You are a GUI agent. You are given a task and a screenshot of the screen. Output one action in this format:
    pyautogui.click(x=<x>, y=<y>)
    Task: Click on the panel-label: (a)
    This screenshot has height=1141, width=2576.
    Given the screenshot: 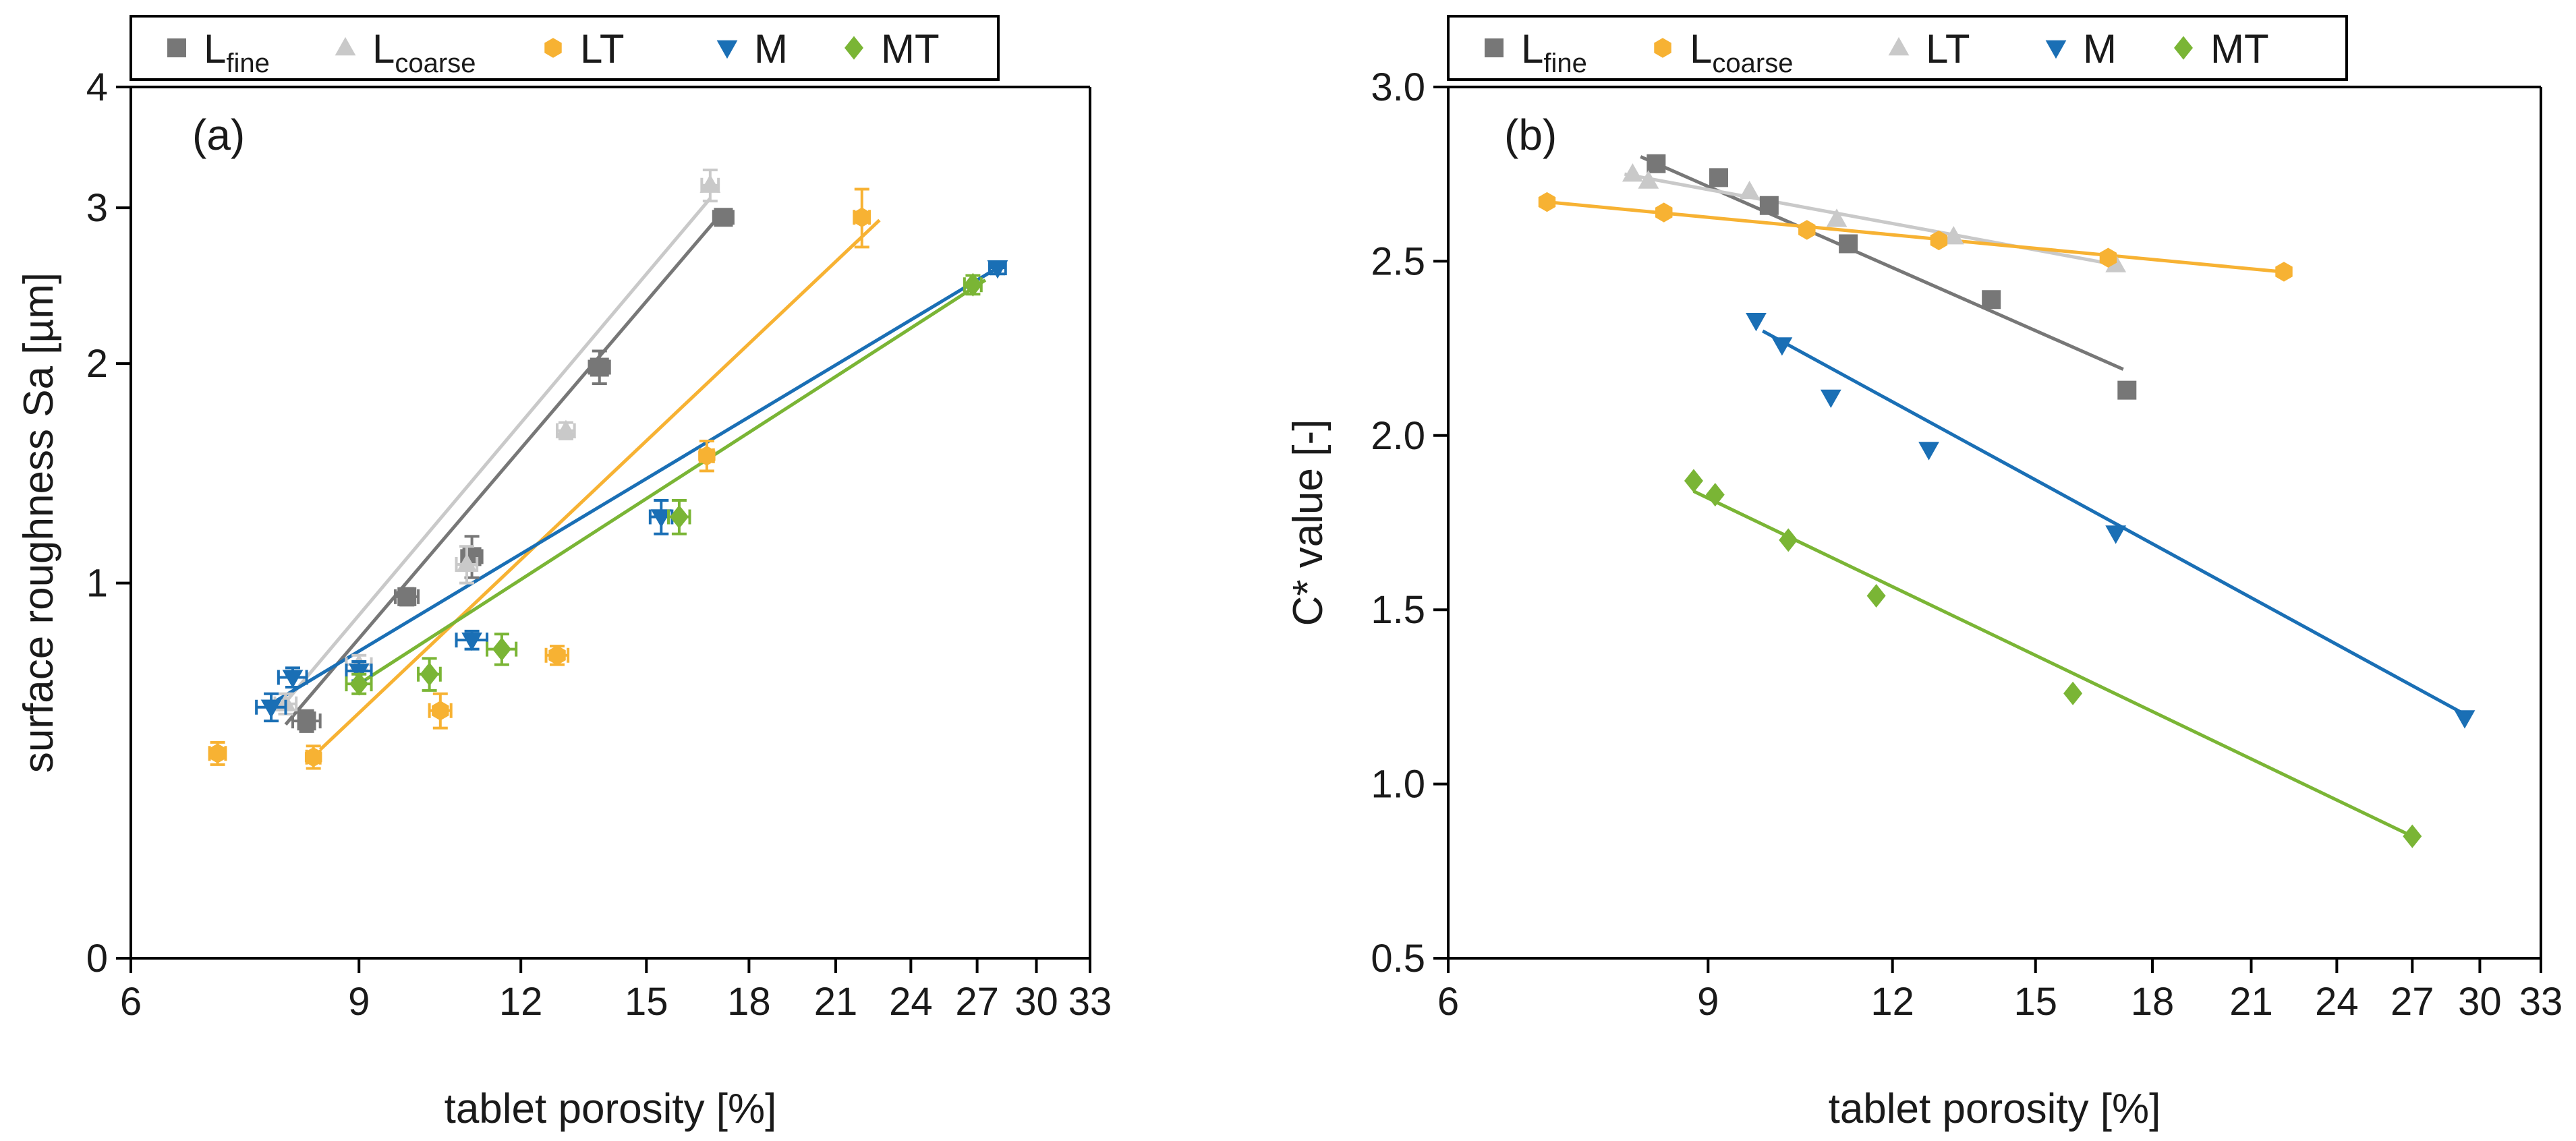 What is the action you would take?
    pyautogui.click(x=218, y=135)
    